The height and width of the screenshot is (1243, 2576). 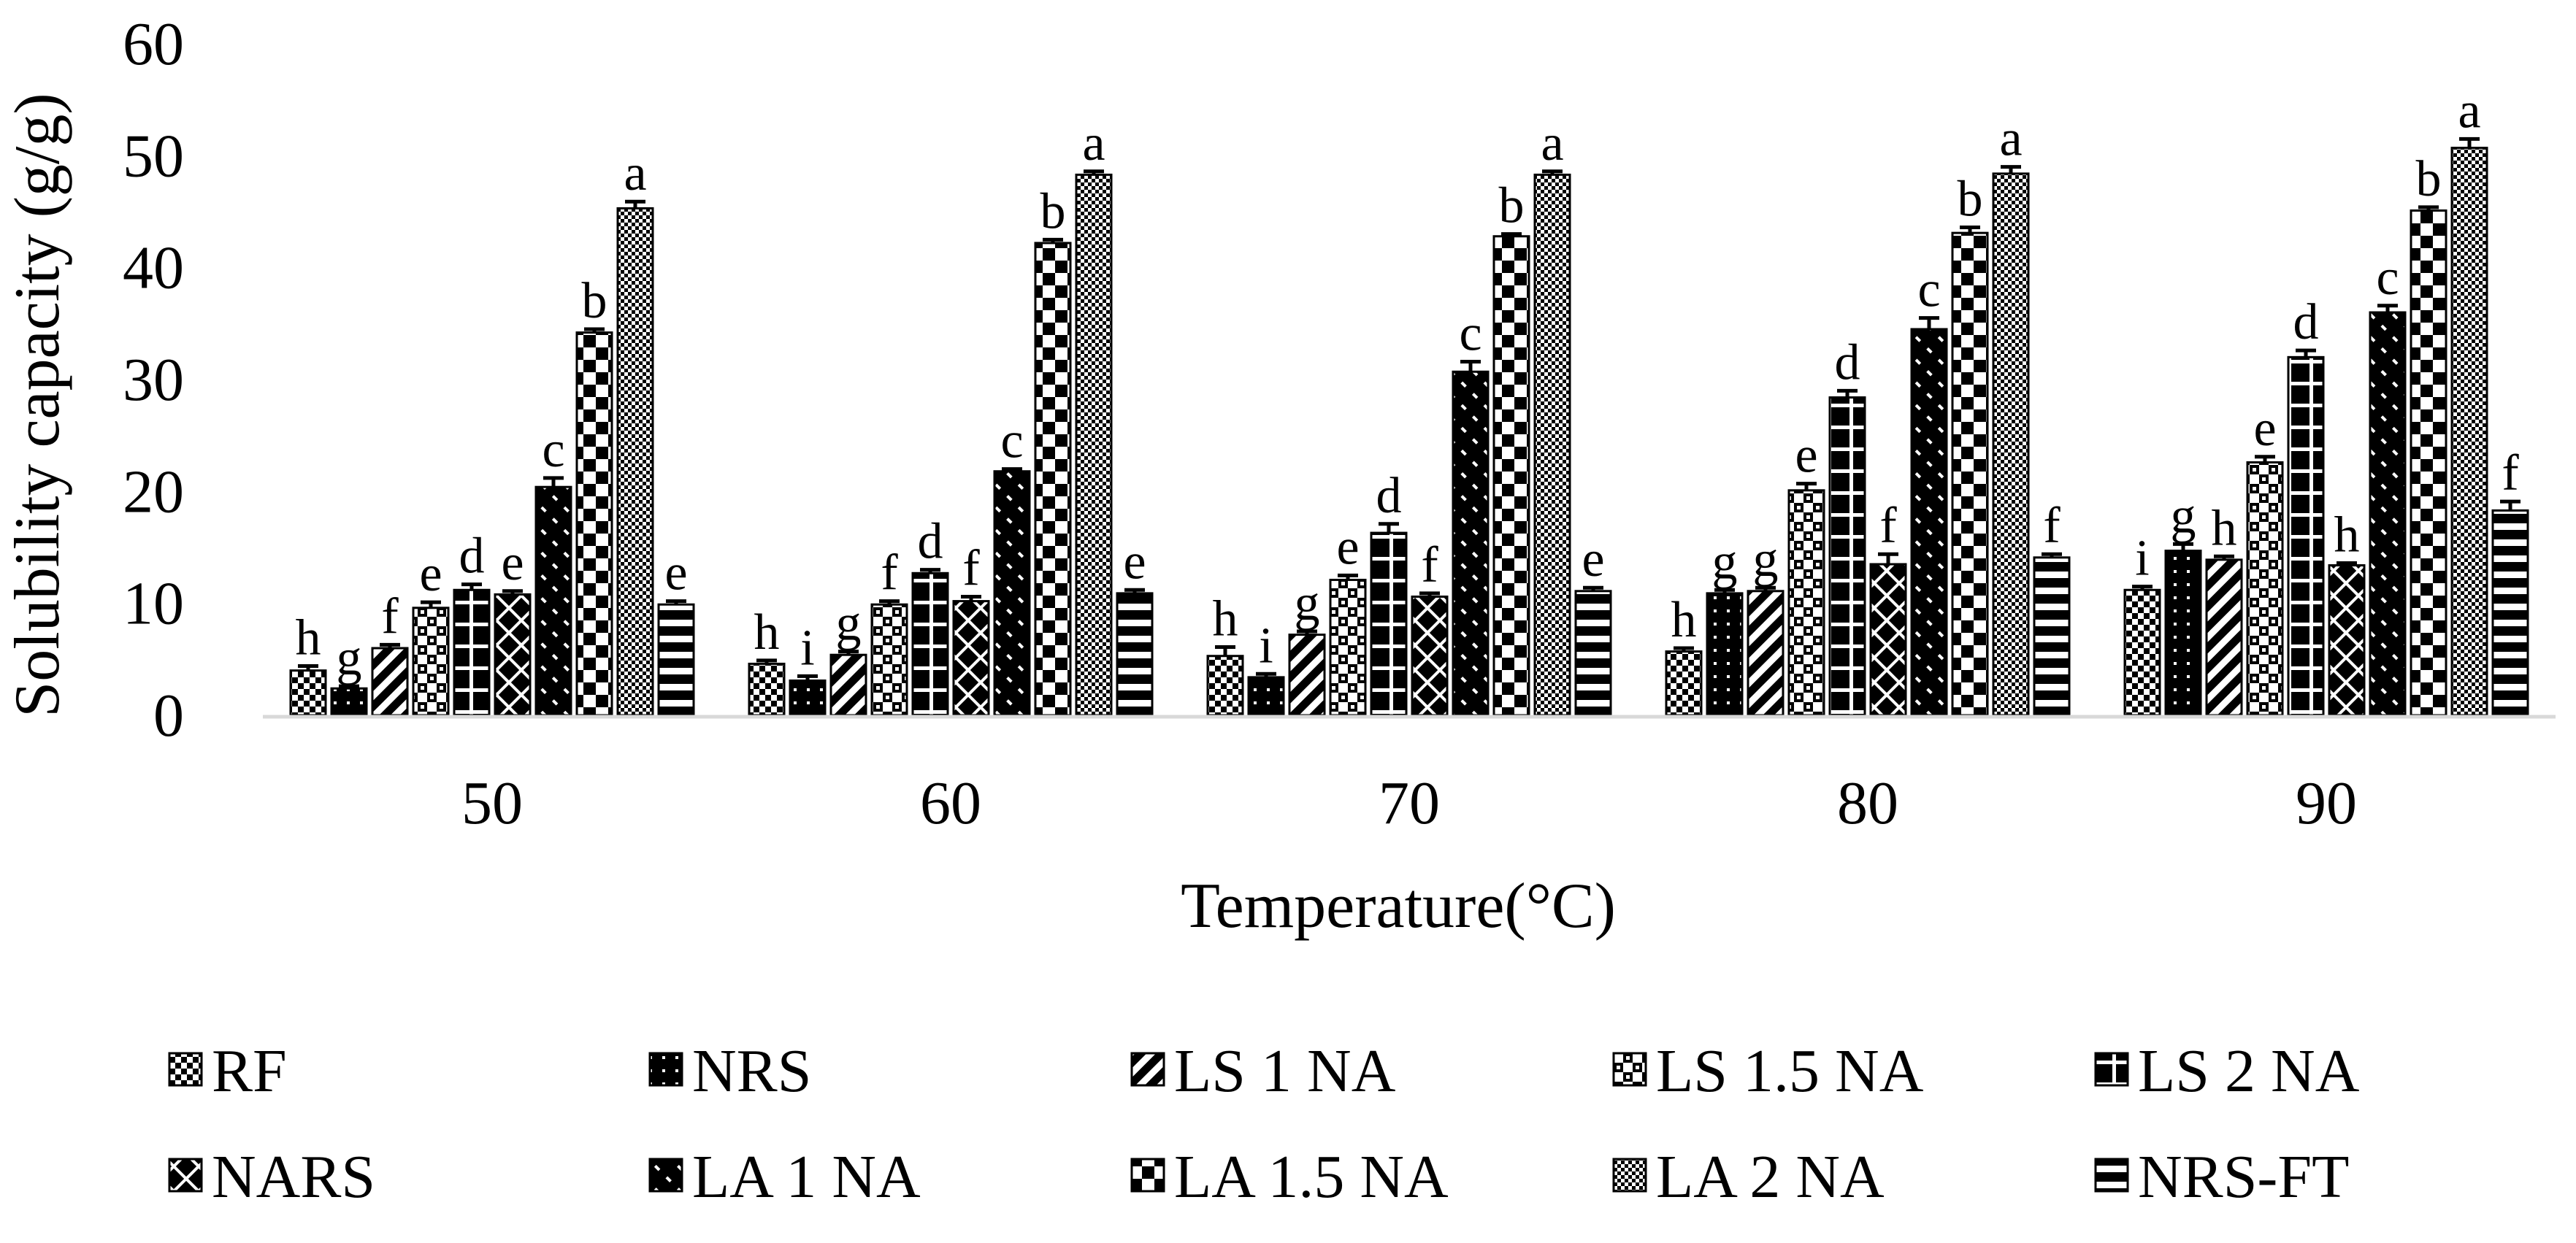 I want to click on sig-label-la-2-na-70: a, so click(x=1552, y=143).